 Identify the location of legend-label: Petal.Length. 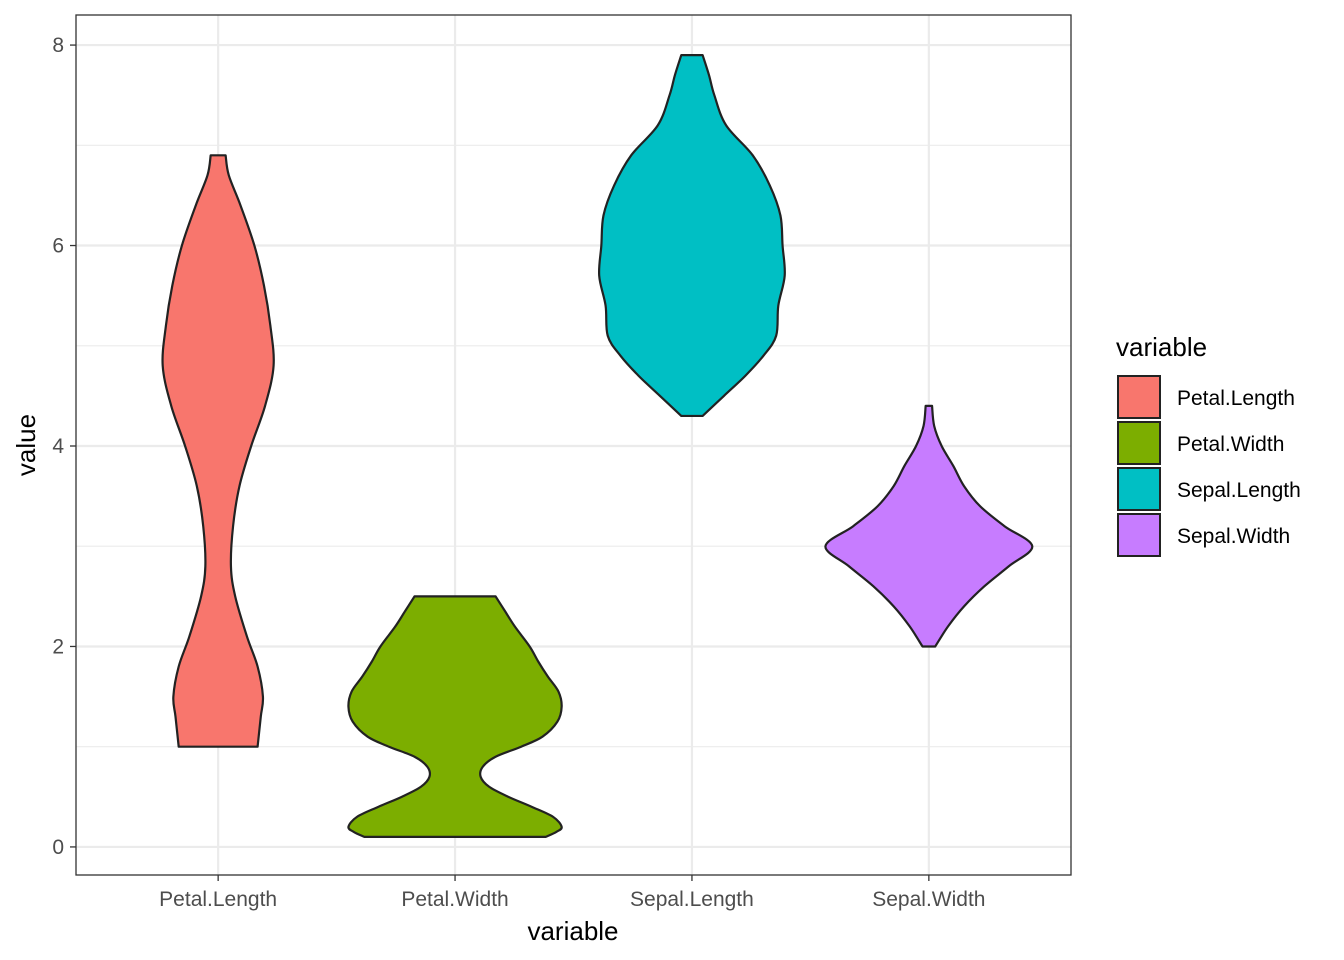
(1236, 398).